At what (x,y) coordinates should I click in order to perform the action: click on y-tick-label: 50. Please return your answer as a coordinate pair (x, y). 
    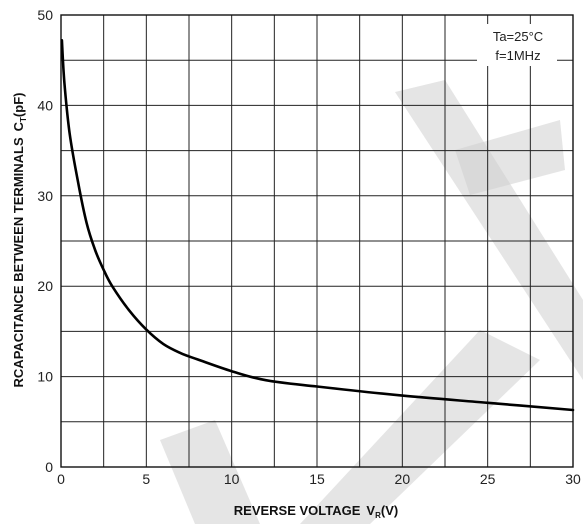
    Looking at the image, I should click on (45, 15).